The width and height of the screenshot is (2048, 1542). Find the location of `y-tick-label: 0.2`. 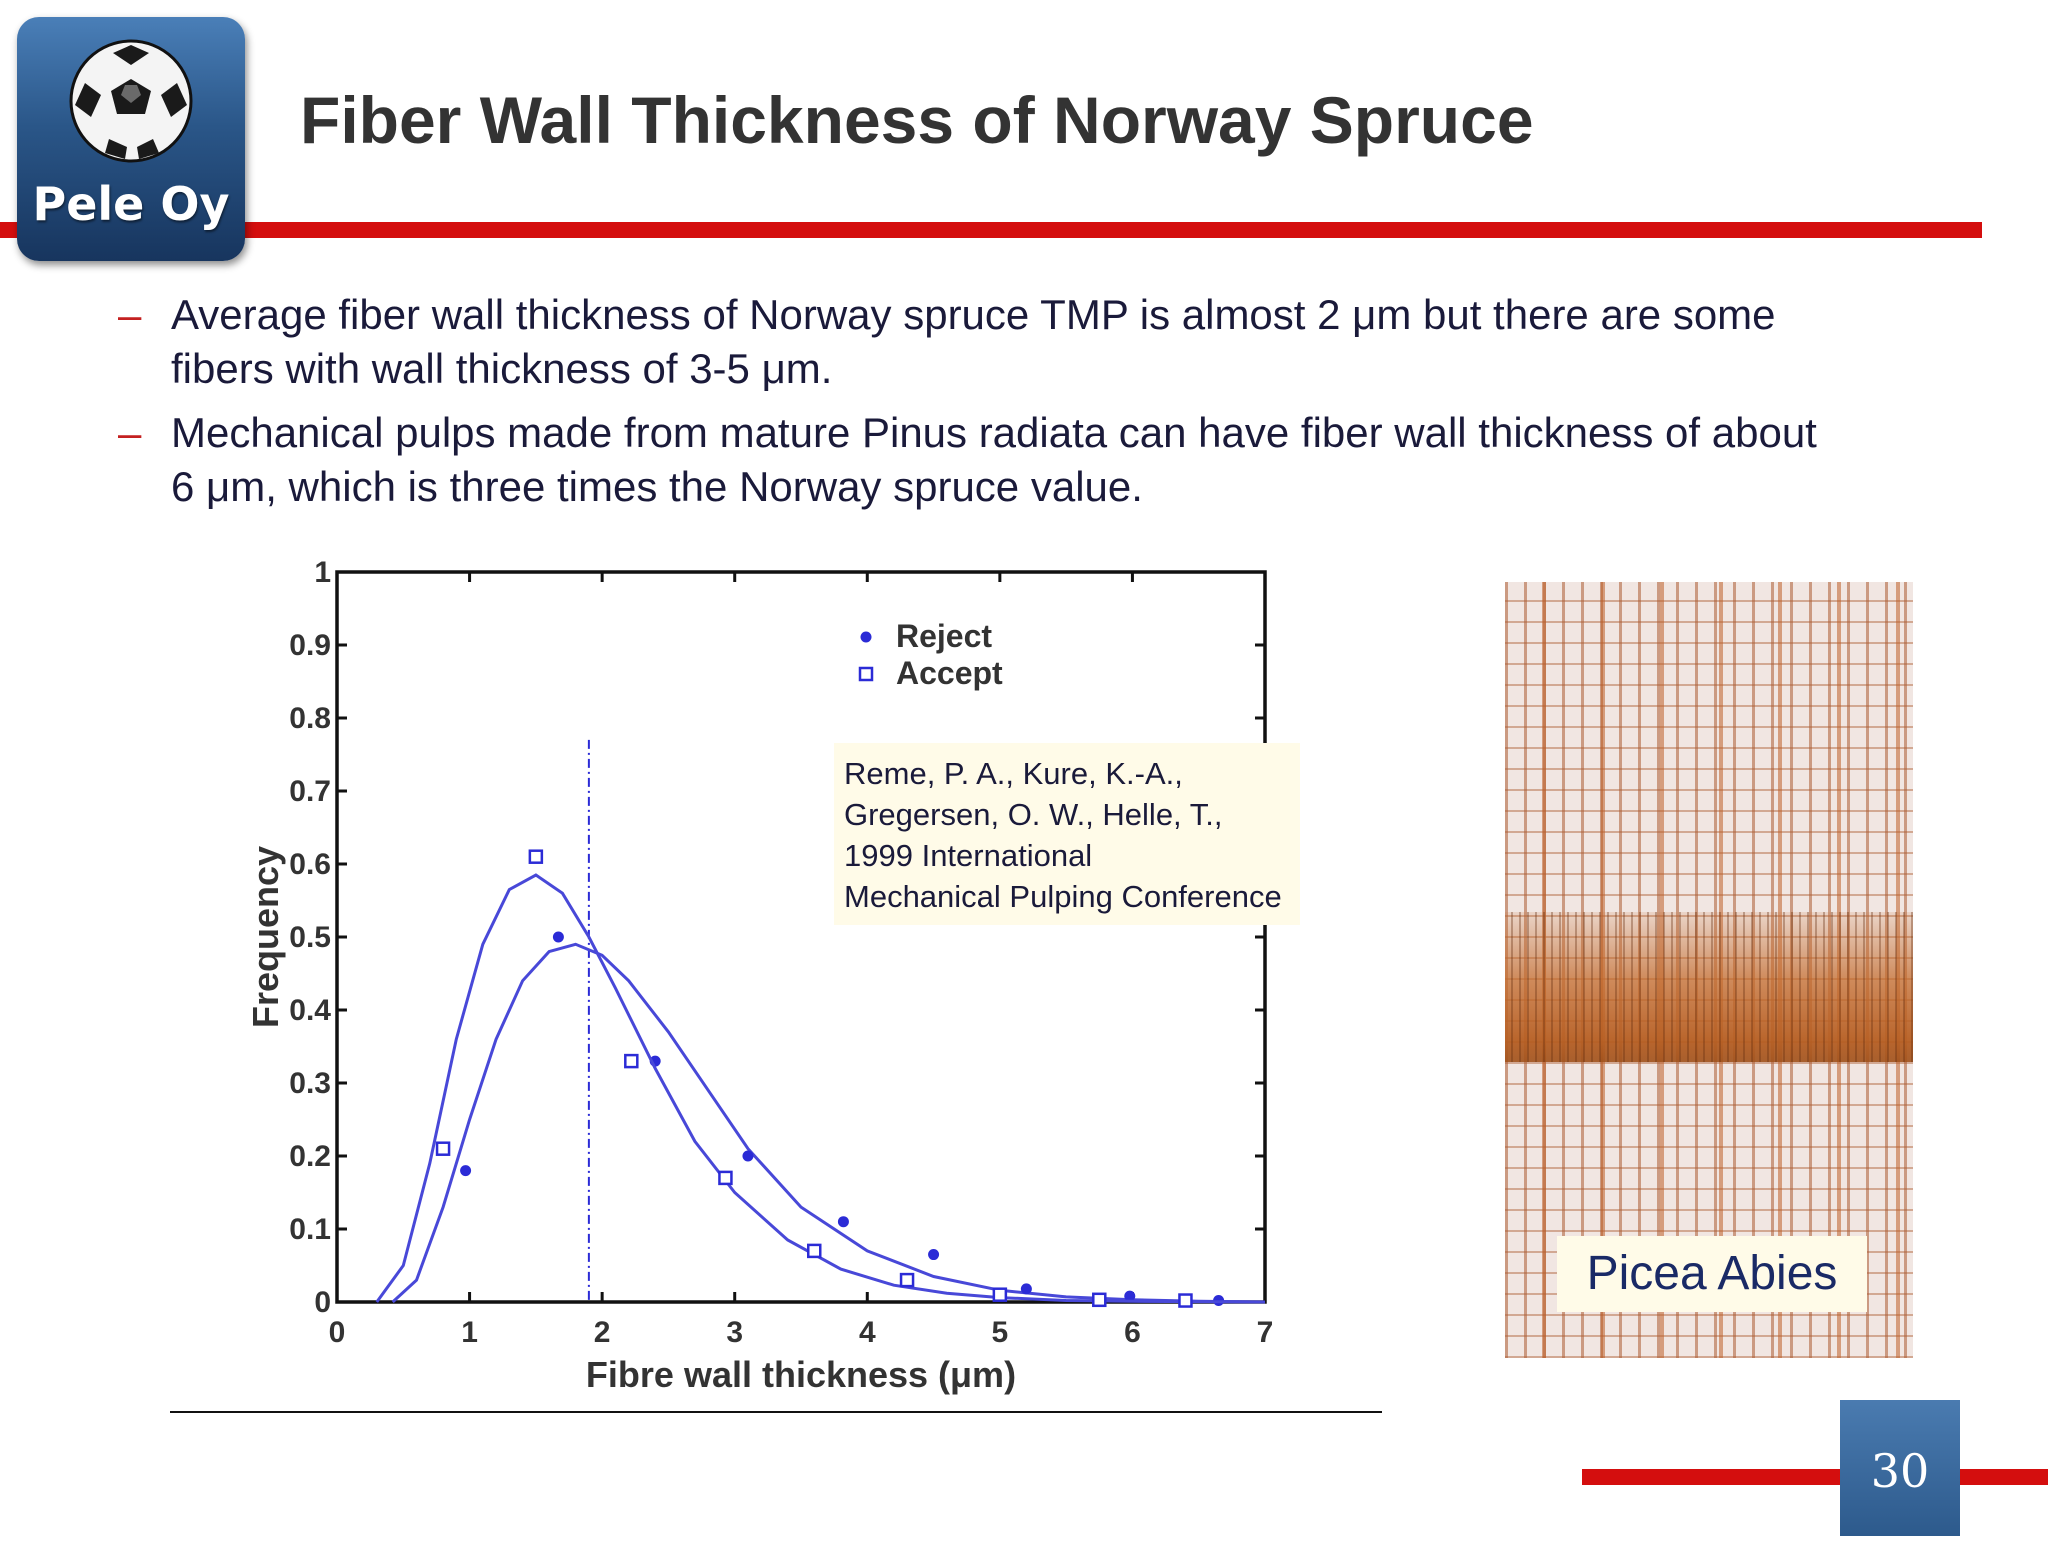

y-tick-label: 0.2 is located at coordinates (310, 1156).